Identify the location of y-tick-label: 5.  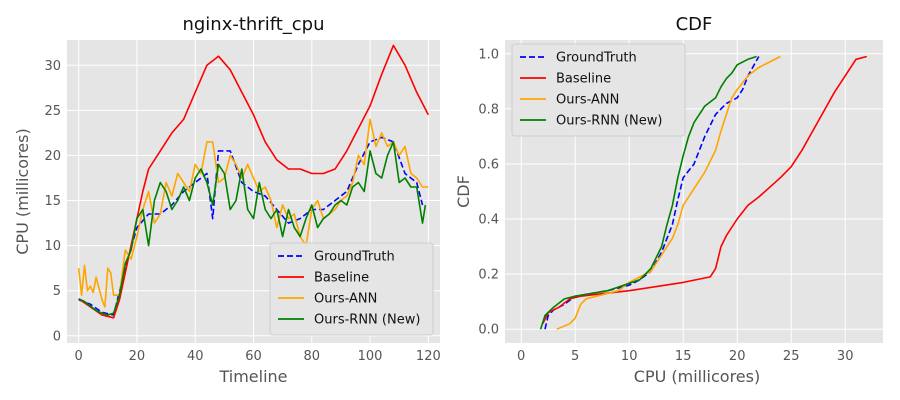
(57, 291).